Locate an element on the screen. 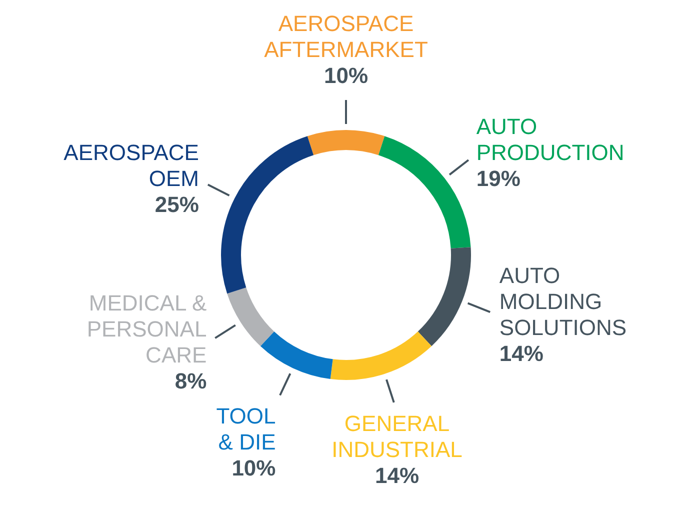  data-label: 19% is located at coordinates (498, 178).